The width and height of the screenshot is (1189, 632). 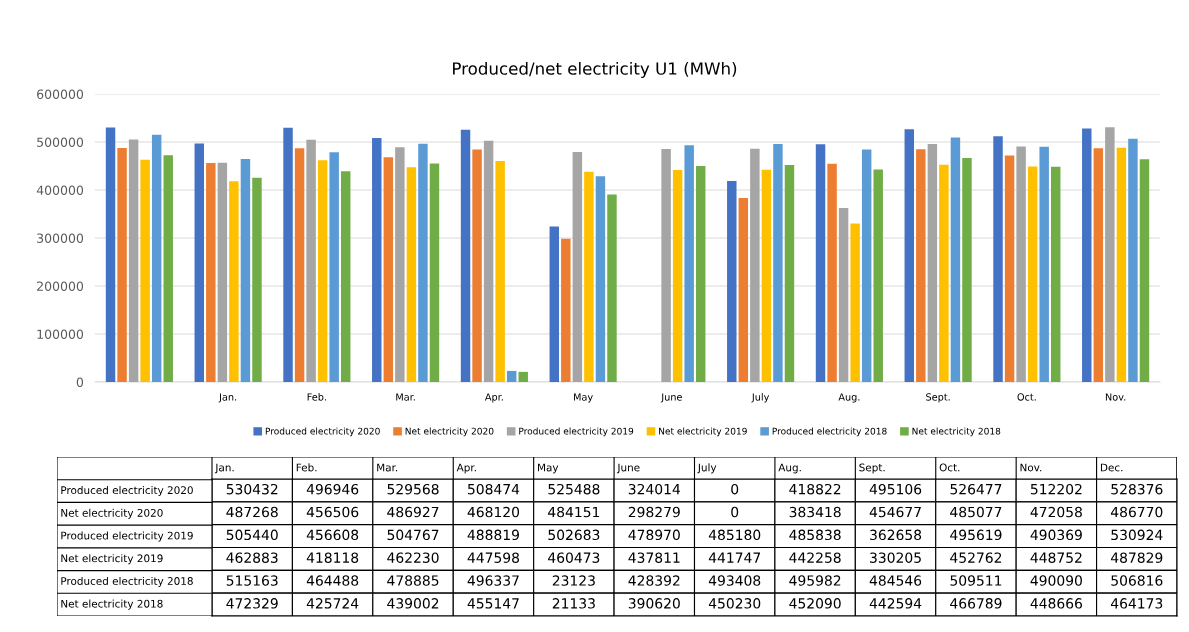 I want to click on data-label: 486927, so click(x=413, y=512).